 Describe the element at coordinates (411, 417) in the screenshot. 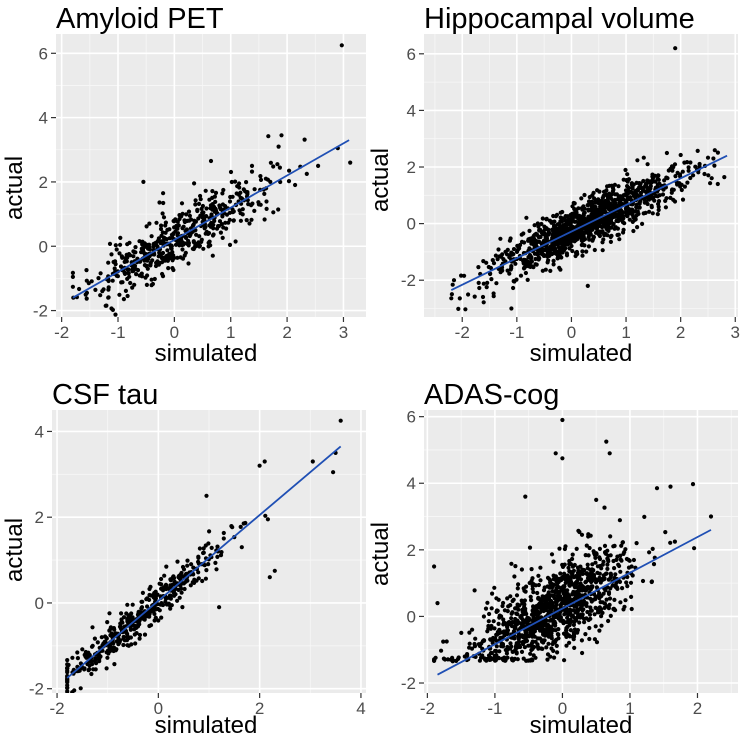

I see `y-tick-label: 6` at that location.